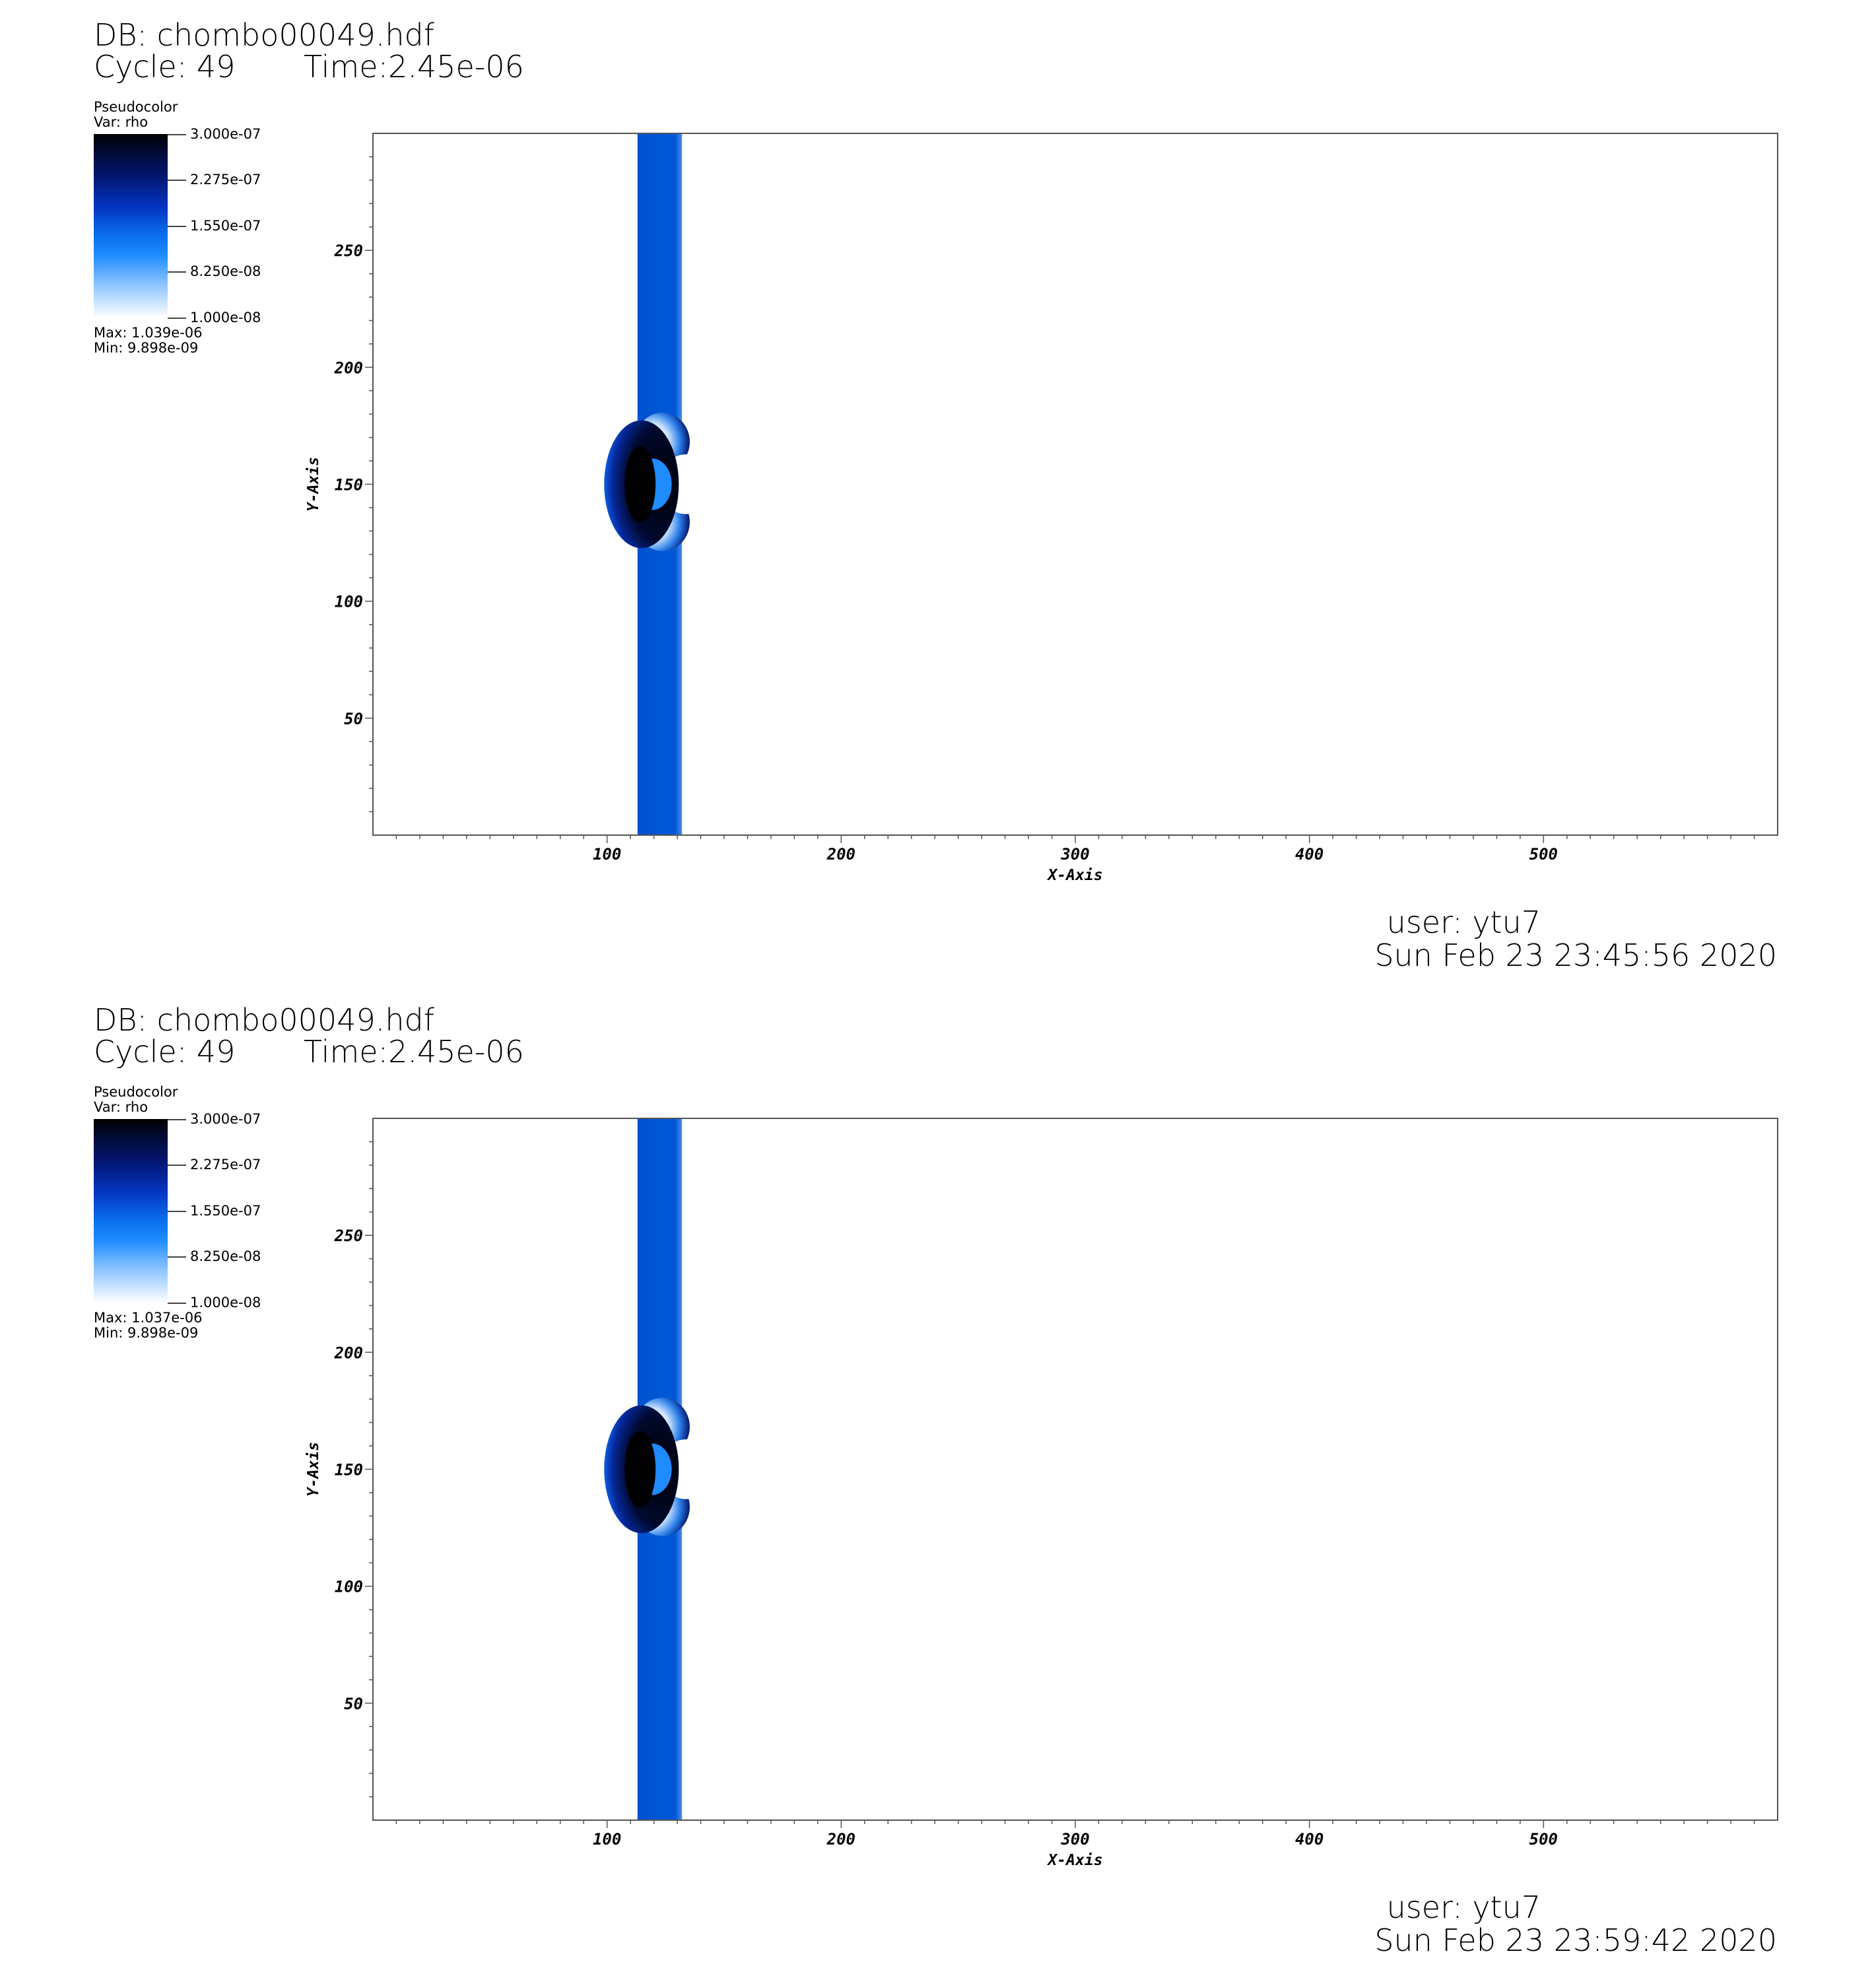  Describe the element at coordinates (148, 333) in the screenshot. I see `legend-max: Max: 1.039e-06` at that location.